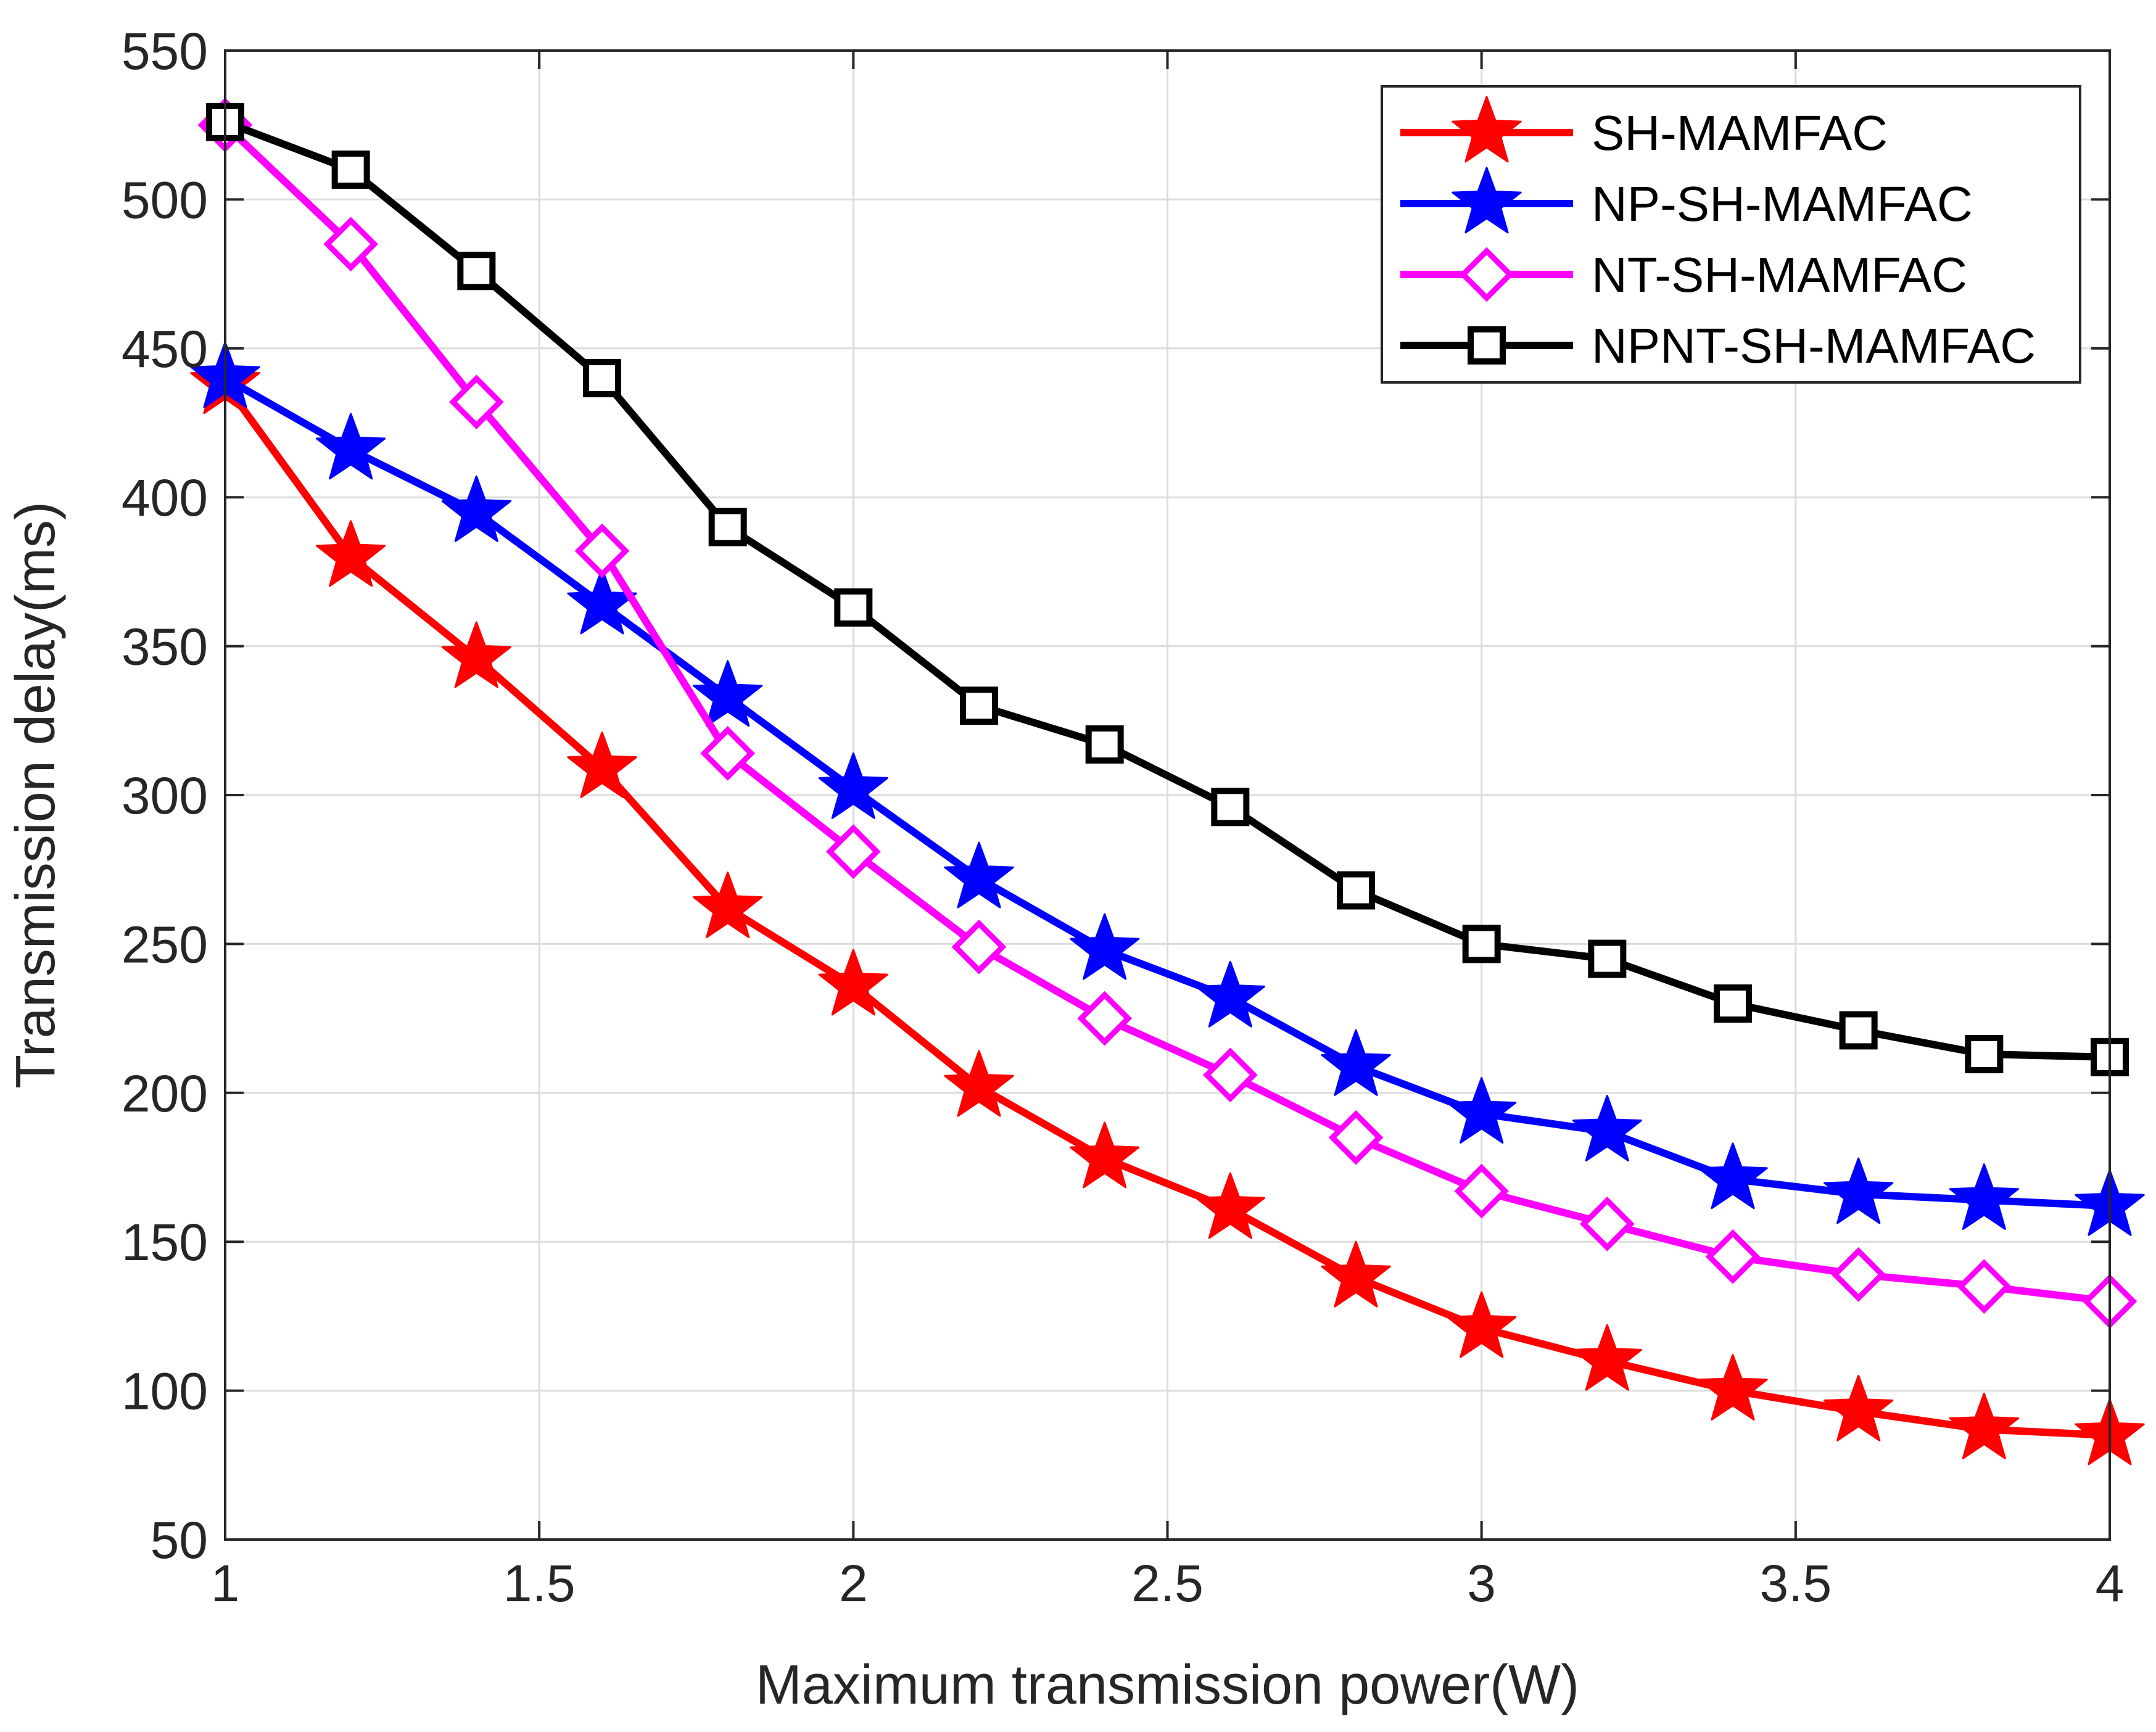 This screenshot has height=1732, width=2156. I want to click on x-tick-label: 4, so click(2111, 1583).